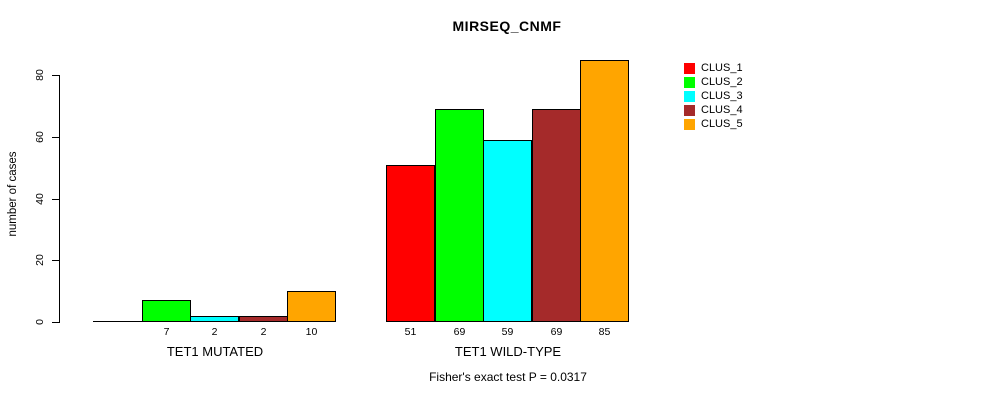 This screenshot has width=990, height=400. Describe the element at coordinates (263, 319) in the screenshot. I see `bar-CLUS_4-group1` at that location.